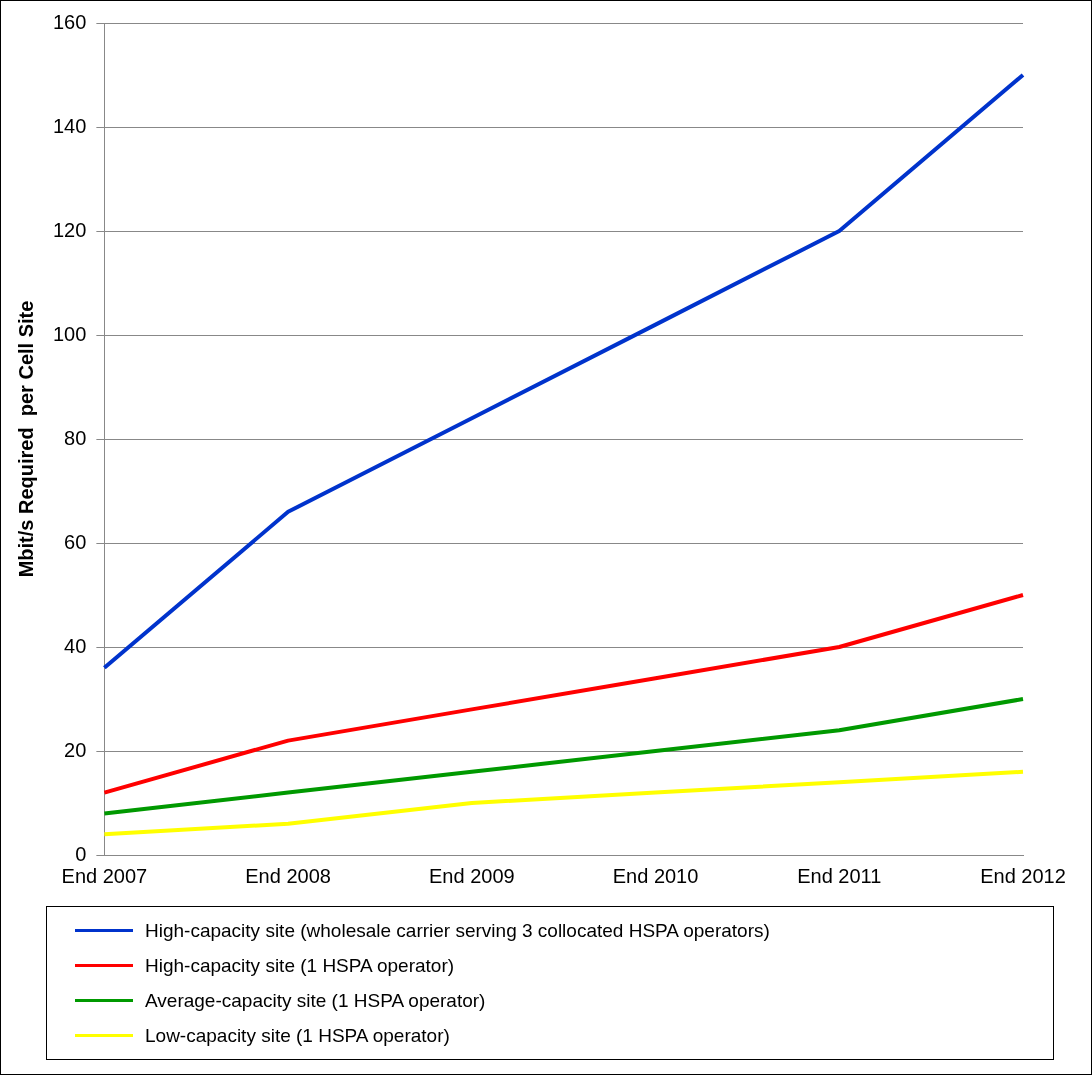  I want to click on legend-label: High-capacity site (1 HSPA operator), so click(300, 965).